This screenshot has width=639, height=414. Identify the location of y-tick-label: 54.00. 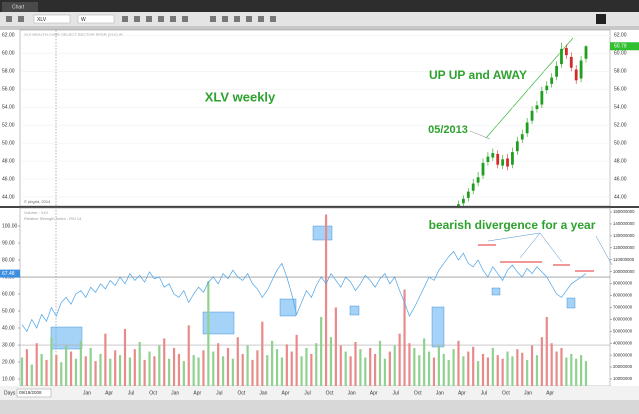
(8, 108).